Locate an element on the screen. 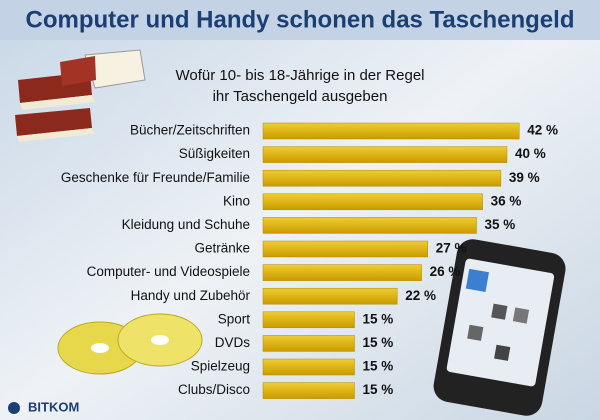  value-label: 27 % is located at coordinates (451, 248).